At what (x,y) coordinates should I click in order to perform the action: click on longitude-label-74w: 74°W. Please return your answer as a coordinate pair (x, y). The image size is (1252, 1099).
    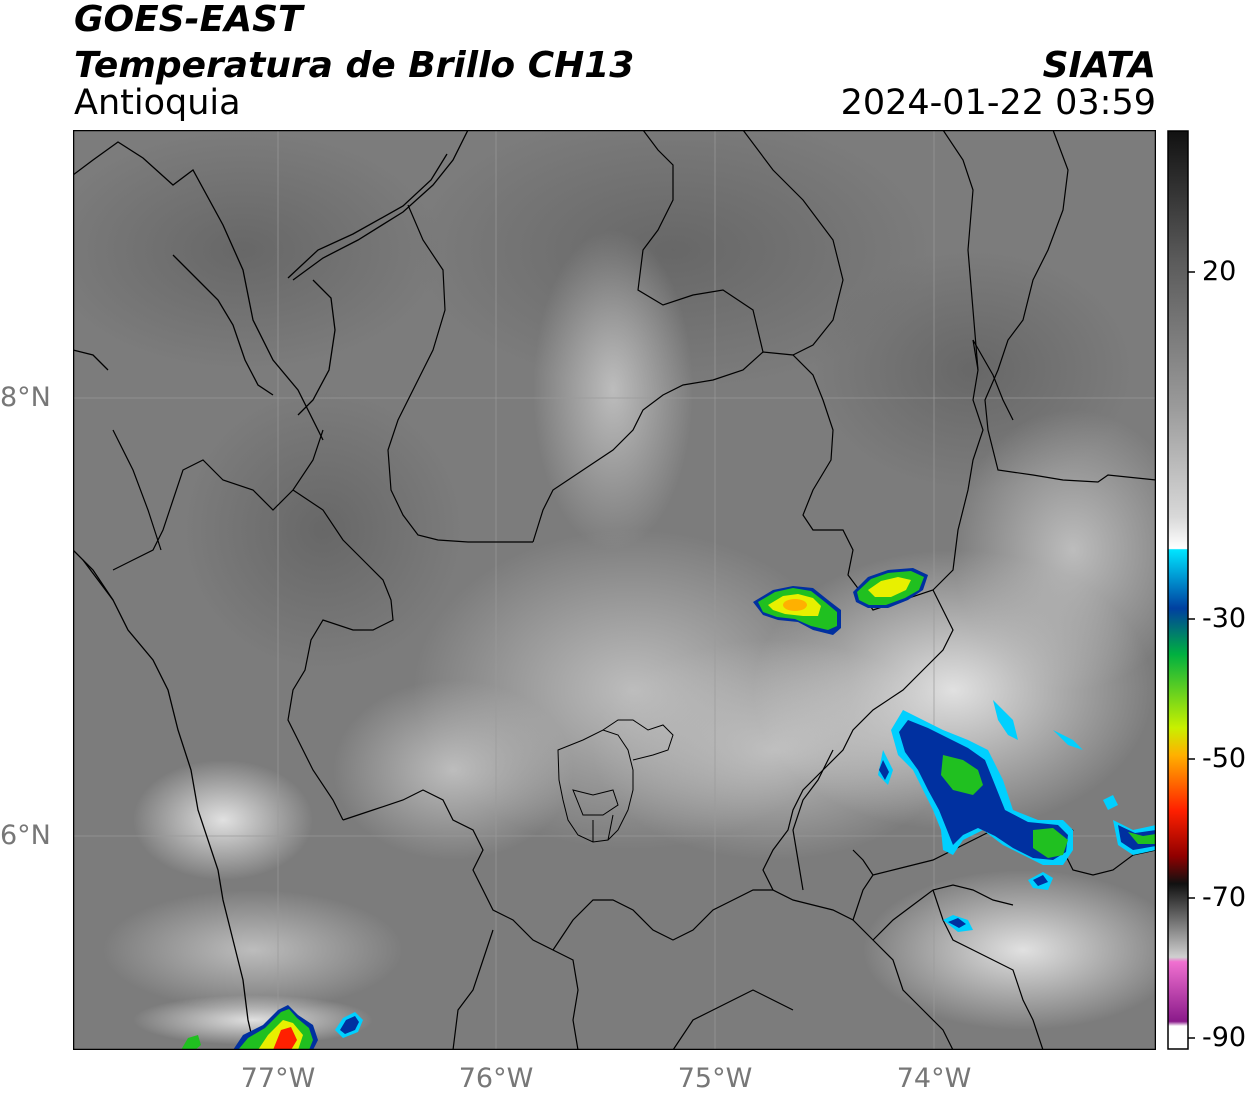
    Looking at the image, I should click on (934, 1078).